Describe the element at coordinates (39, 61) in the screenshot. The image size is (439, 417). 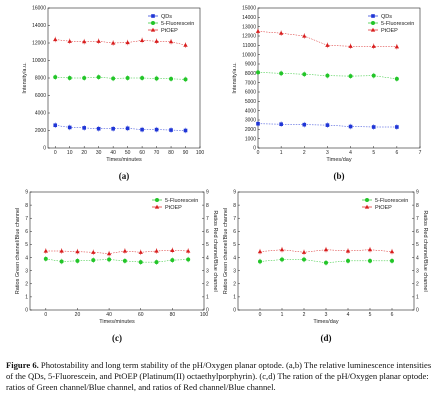
I see `y-tick-label: 10000` at that location.